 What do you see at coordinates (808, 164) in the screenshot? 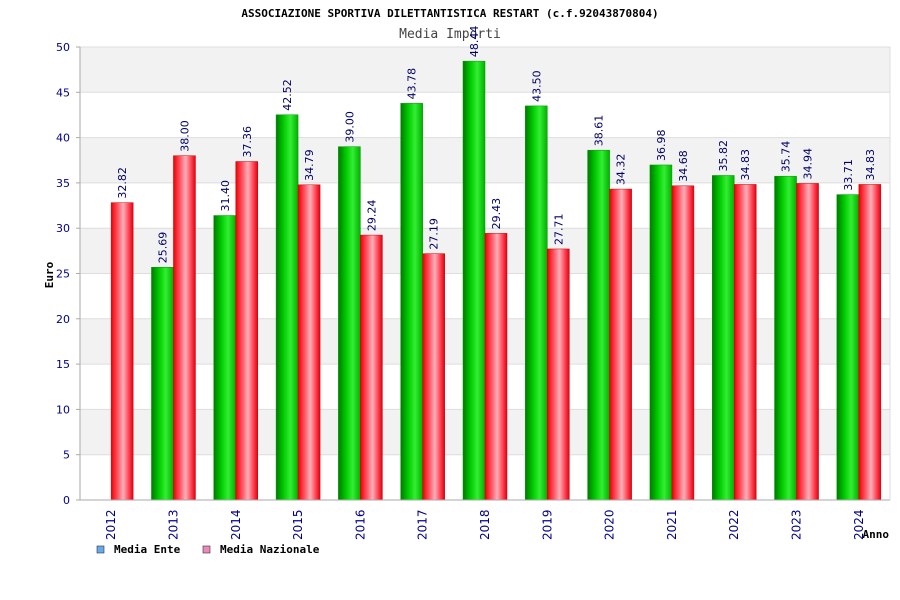
I see `bar-value-label: 34.94` at bounding box center [808, 164].